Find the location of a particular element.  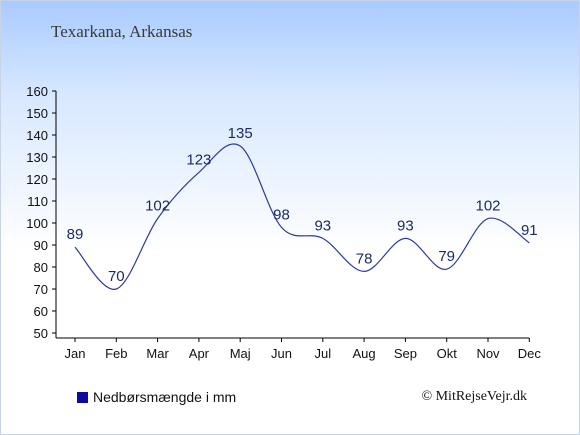

legend: Nedbørsmængde i mm is located at coordinates (156, 397).